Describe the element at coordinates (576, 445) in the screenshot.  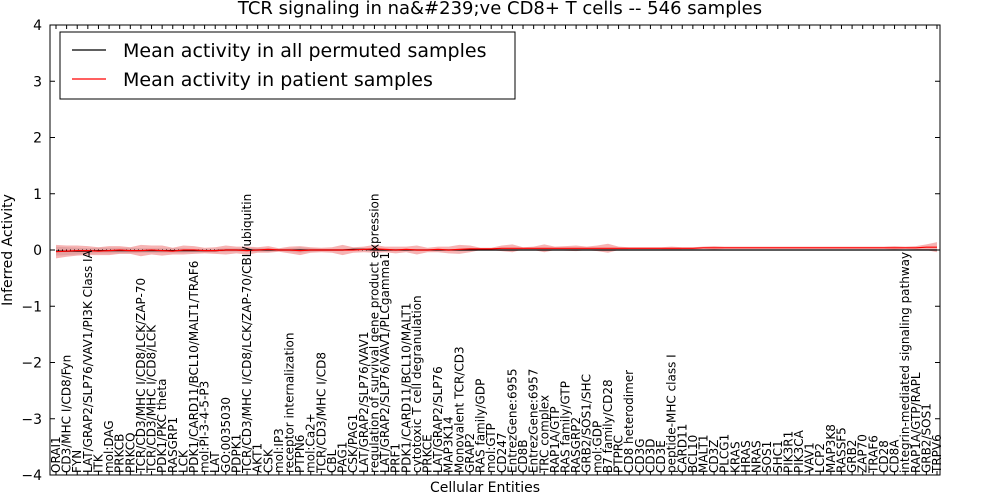
I see `x-category-label: RASGRP2` at that location.